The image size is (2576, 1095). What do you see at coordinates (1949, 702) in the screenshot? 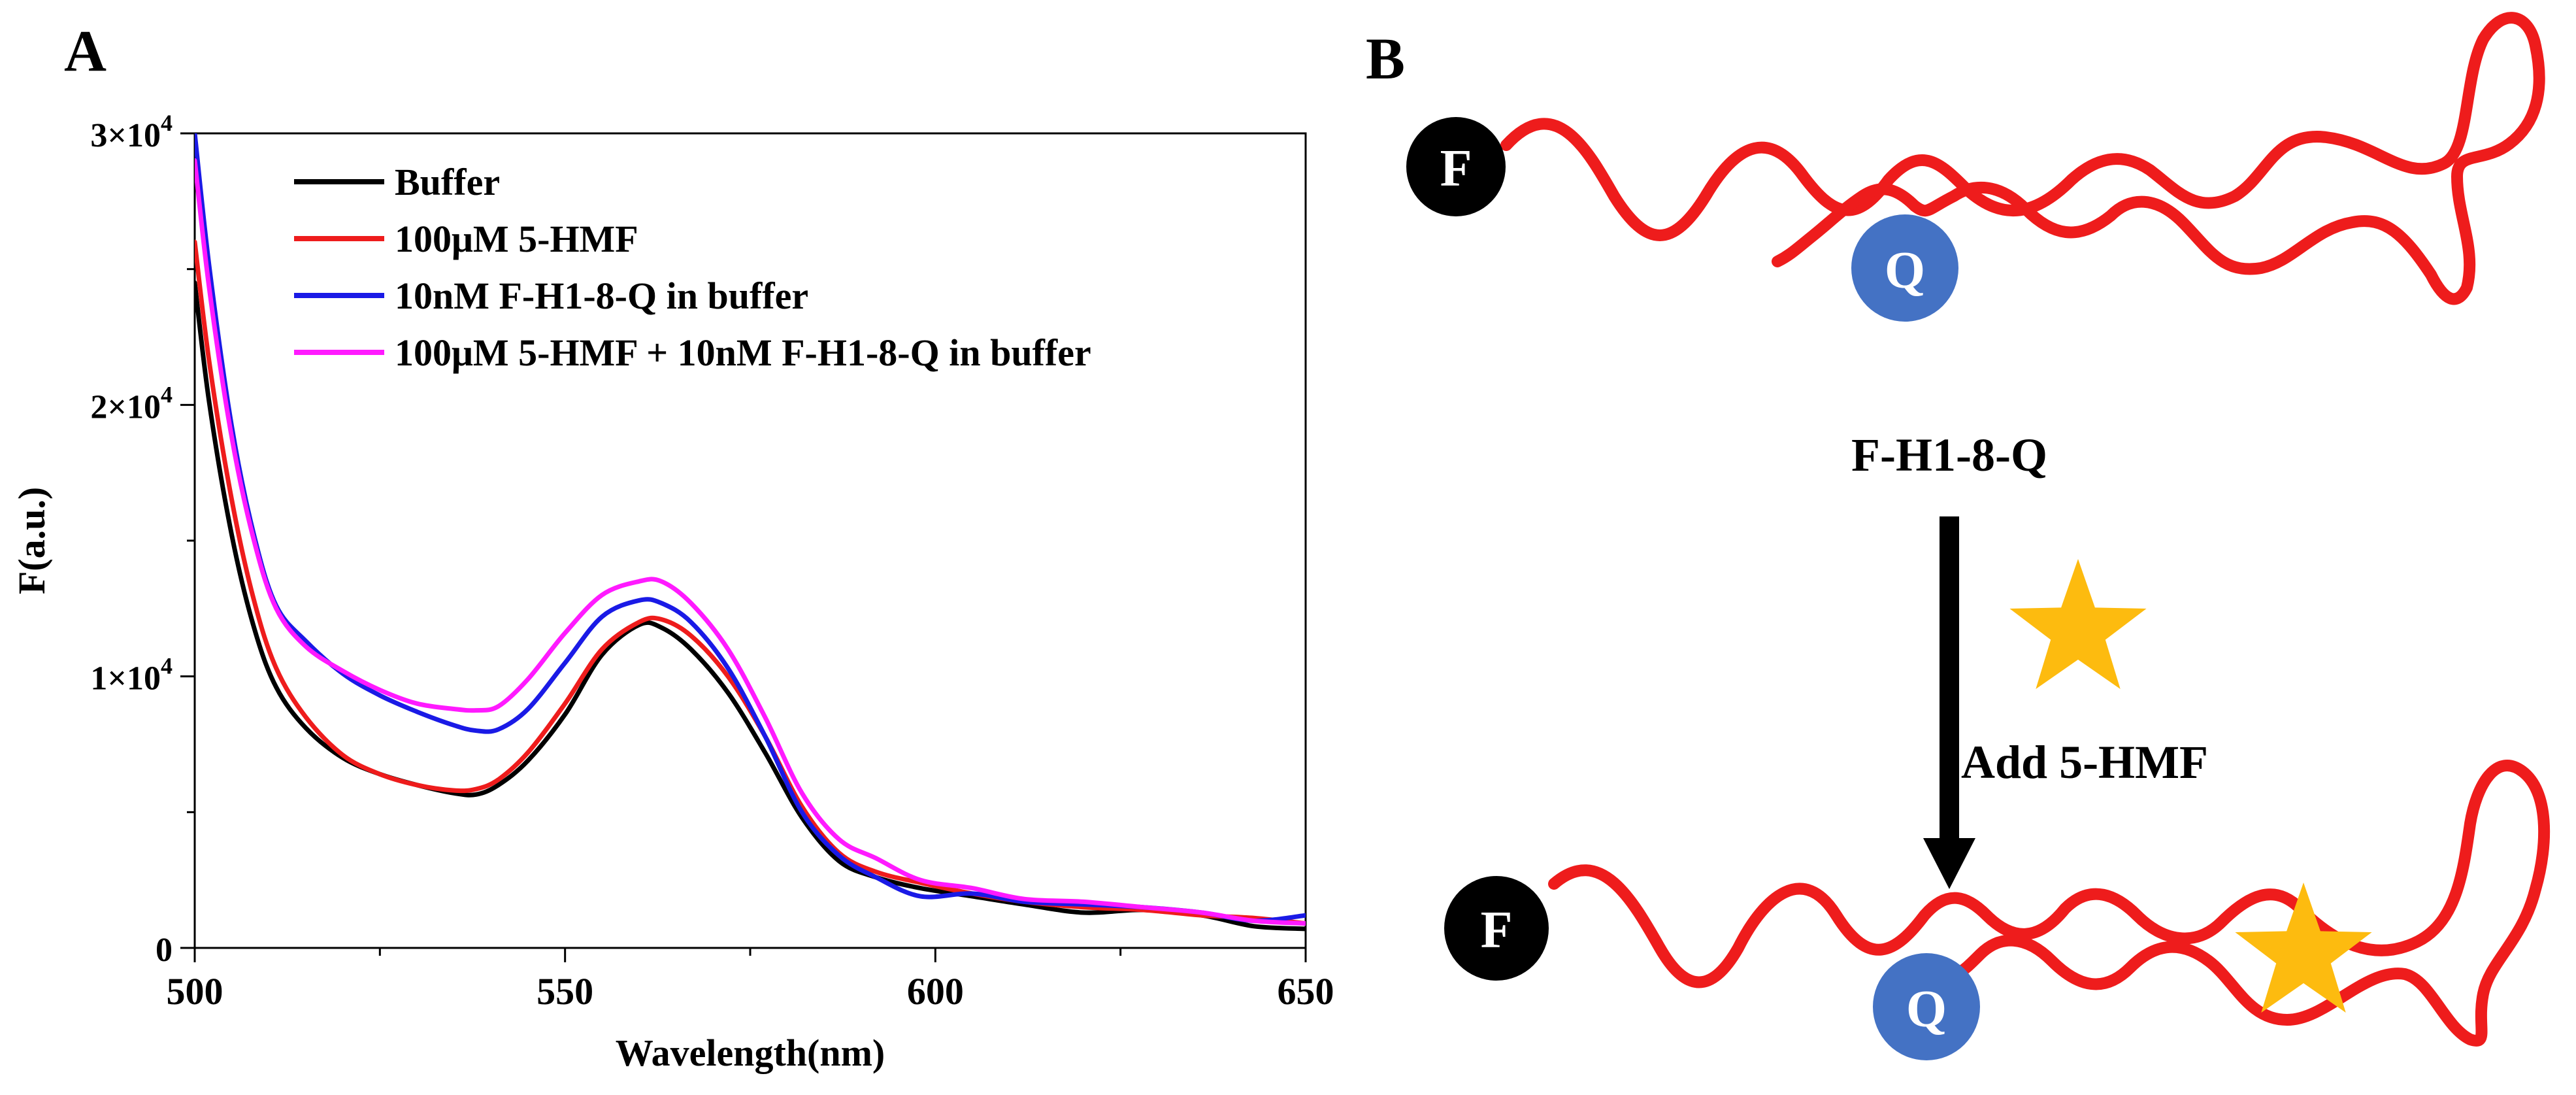
I see `down-arrow` at bounding box center [1949, 702].